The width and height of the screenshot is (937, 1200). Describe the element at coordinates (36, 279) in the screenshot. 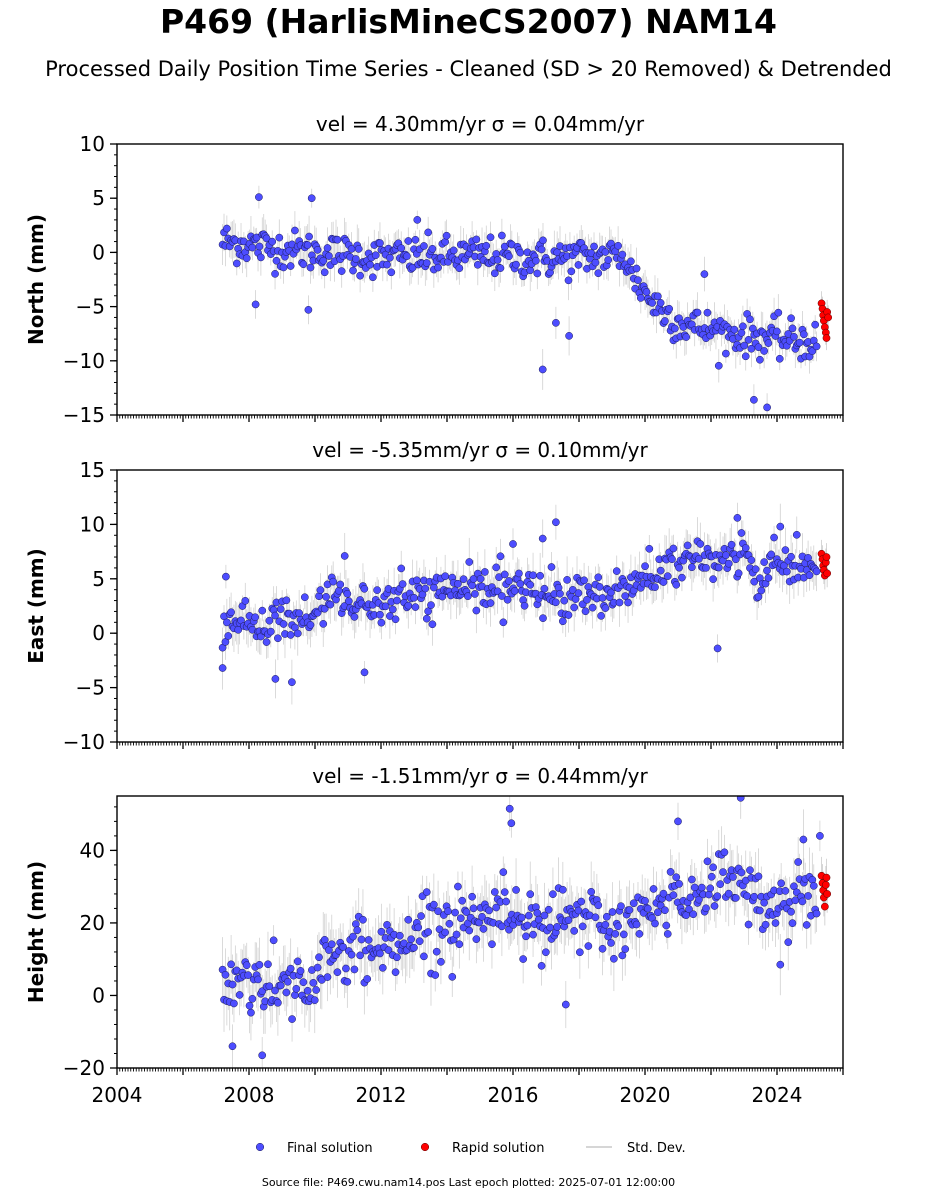

I see `y-axis-label: North (mm)` at that location.